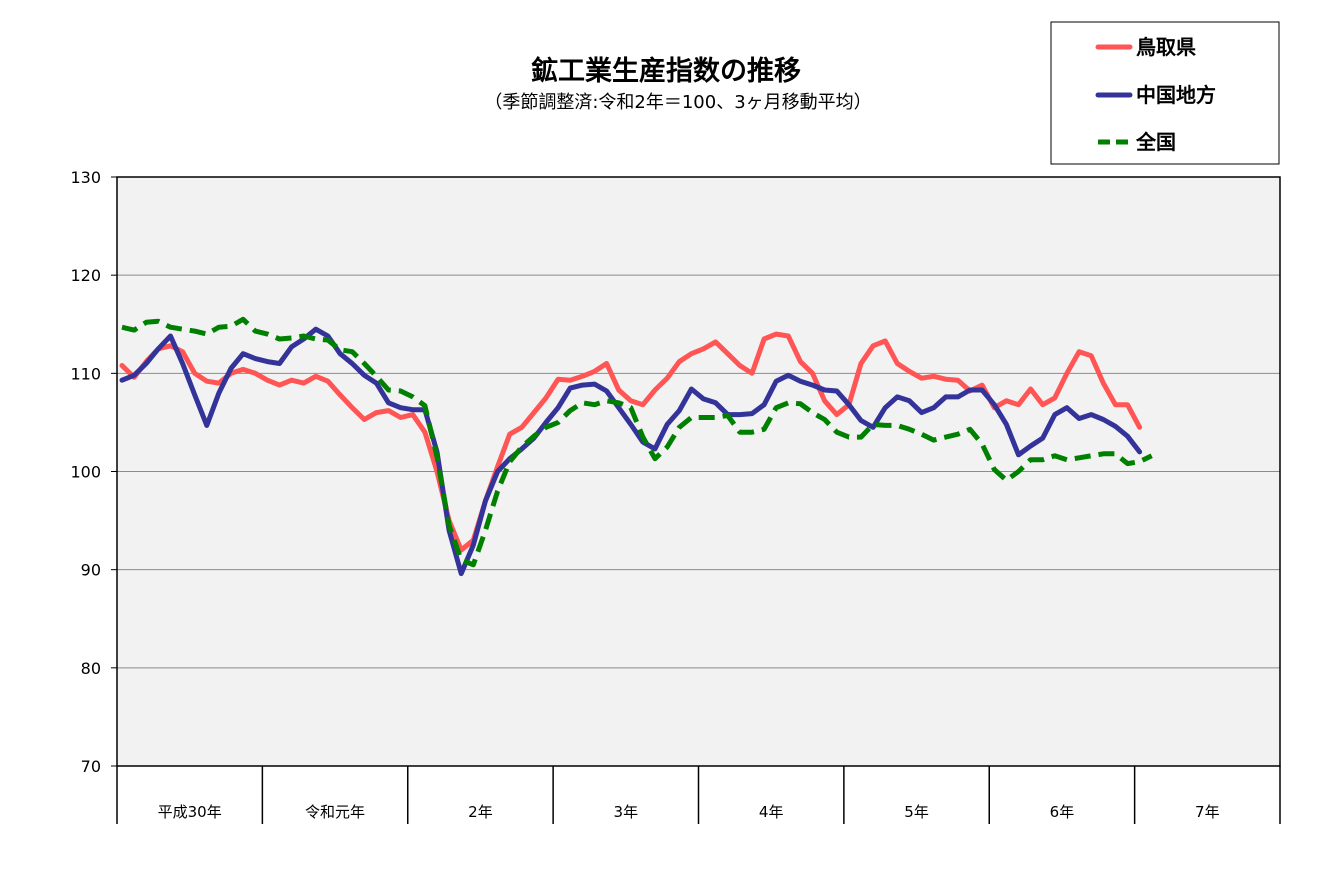  I want to click on x-category-label: 6年, so click(1062, 812).